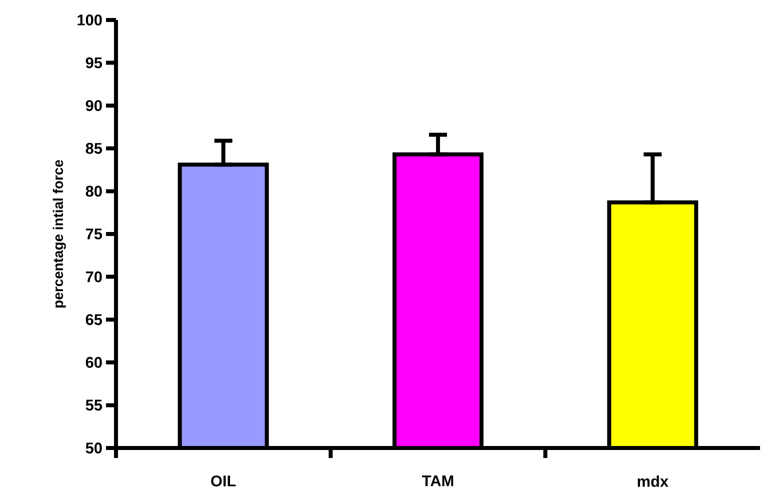 This screenshot has height=500, width=764. Describe the element at coordinates (94, 191) in the screenshot. I see `y-tick-label: 80` at that location.